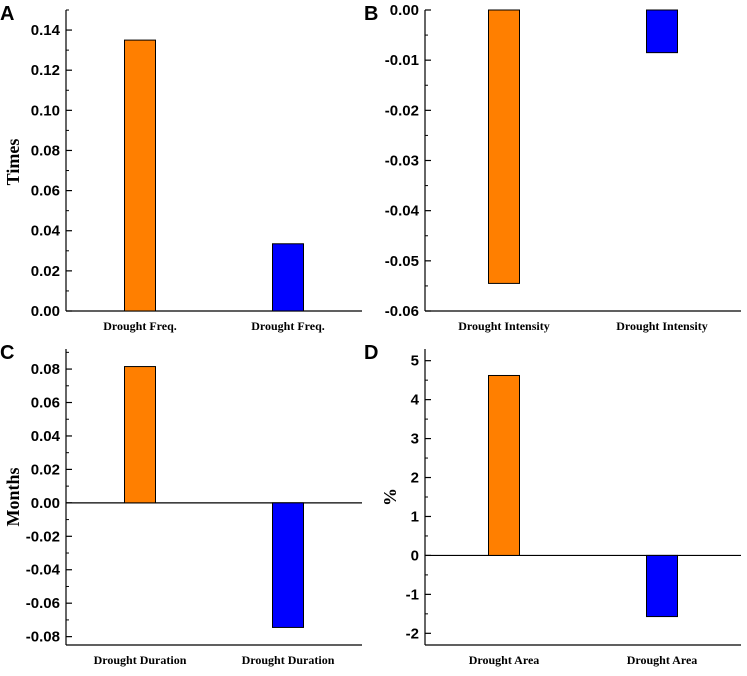  What do you see at coordinates (415, 361) in the screenshot?
I see `panel-d-y-tick-label: 5` at bounding box center [415, 361].